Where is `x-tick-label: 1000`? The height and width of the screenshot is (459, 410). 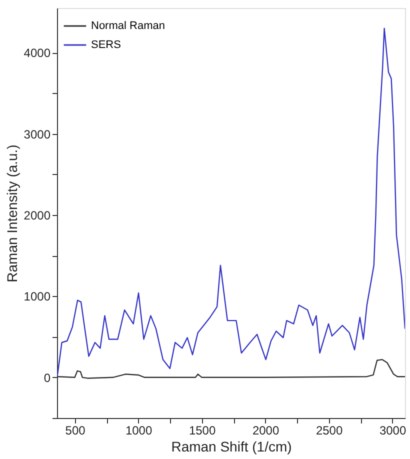
x-tick-label: 1000 is located at coordinates (138, 431).